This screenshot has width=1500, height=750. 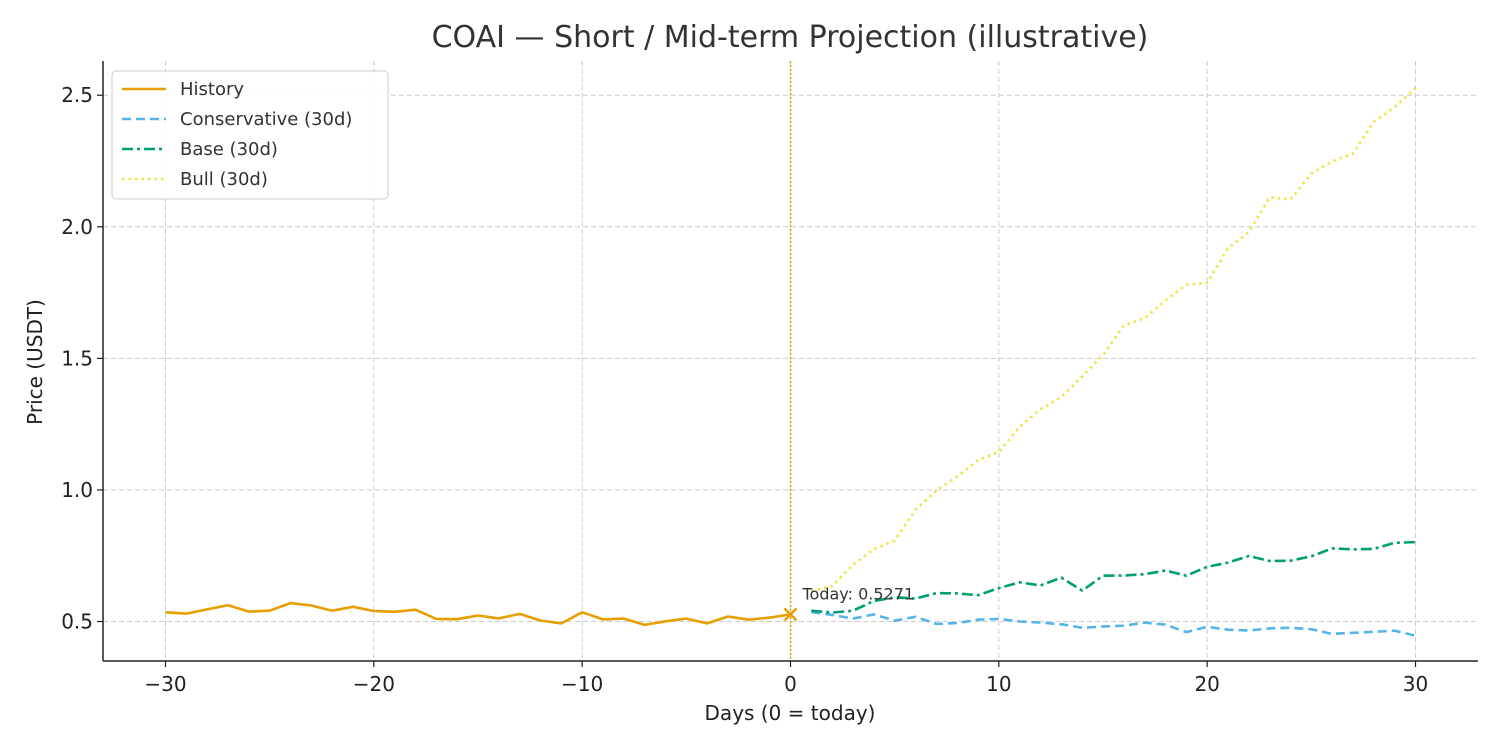 What do you see at coordinates (858, 593) in the screenshot?
I see `today-annotation: Today: 0.5271` at bounding box center [858, 593].